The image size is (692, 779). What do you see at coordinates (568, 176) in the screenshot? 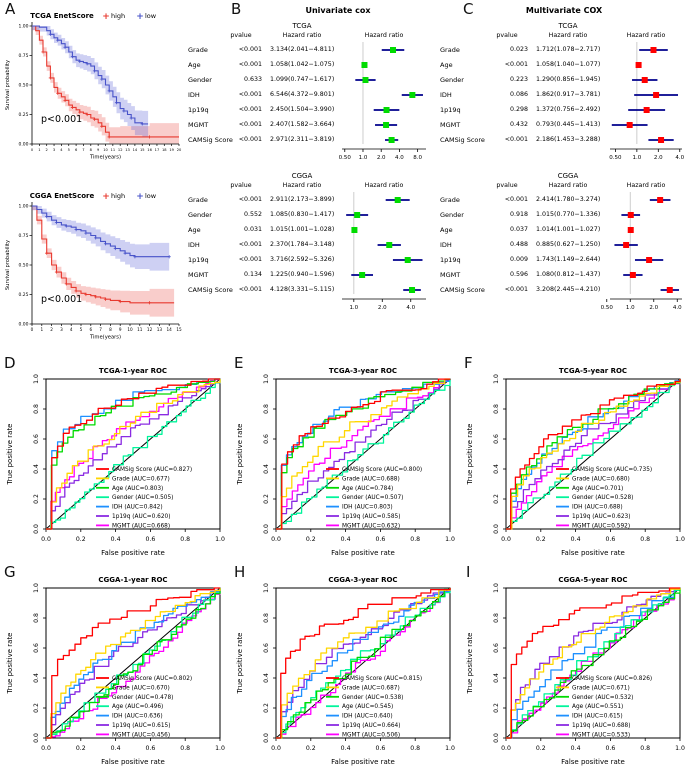
I see `cohort-label: CGGA` at bounding box center [568, 176].